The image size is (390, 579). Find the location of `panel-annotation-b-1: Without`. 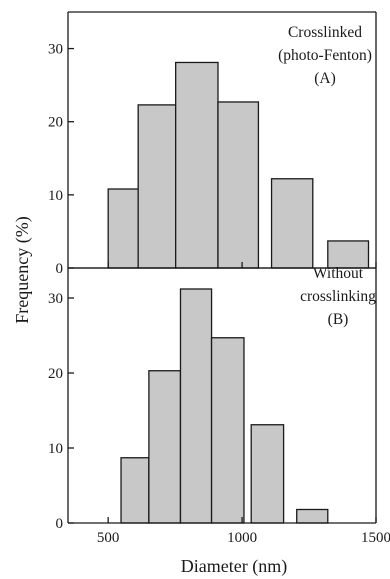

panel-annotation-b-1: Without is located at coordinates (338, 273).